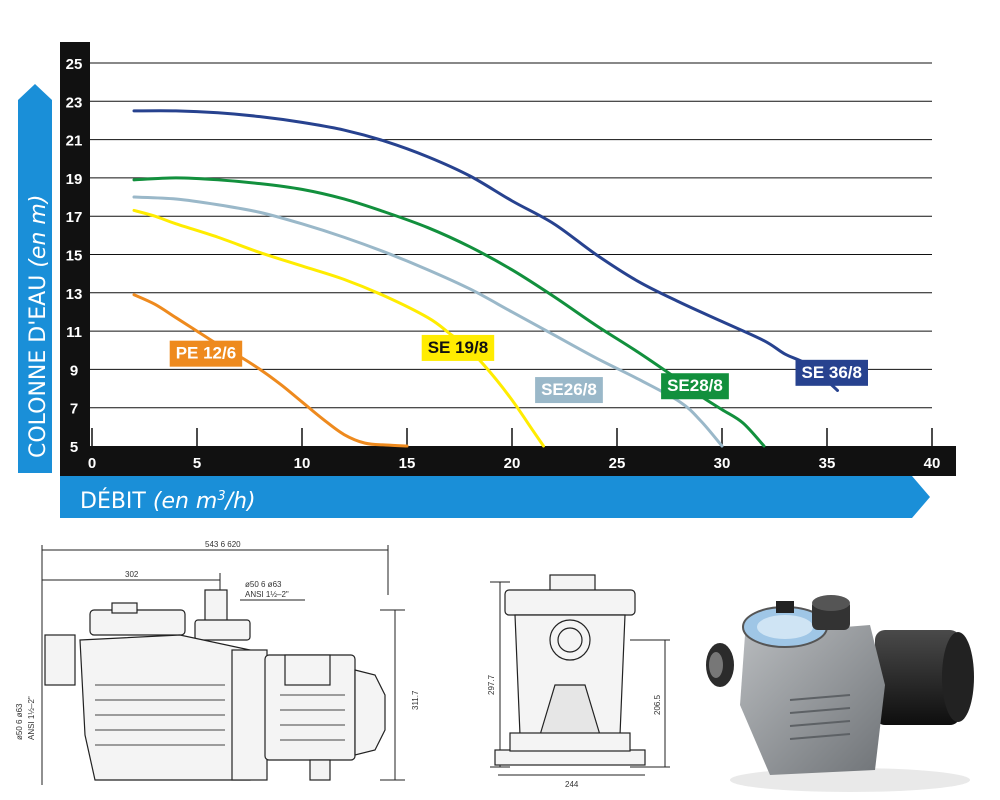 The image size is (1000, 800). I want to click on y-tick-label: 21, so click(74, 141).